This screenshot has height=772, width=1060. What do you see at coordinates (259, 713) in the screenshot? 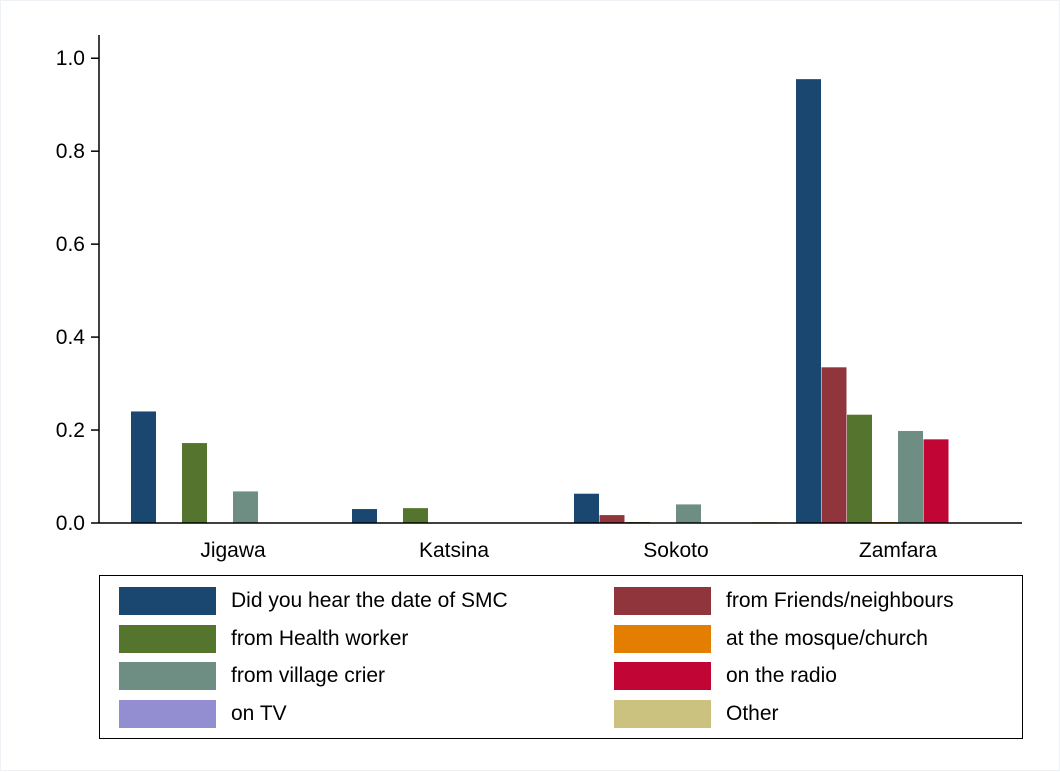
I see `legend-label: on TV` at bounding box center [259, 713].